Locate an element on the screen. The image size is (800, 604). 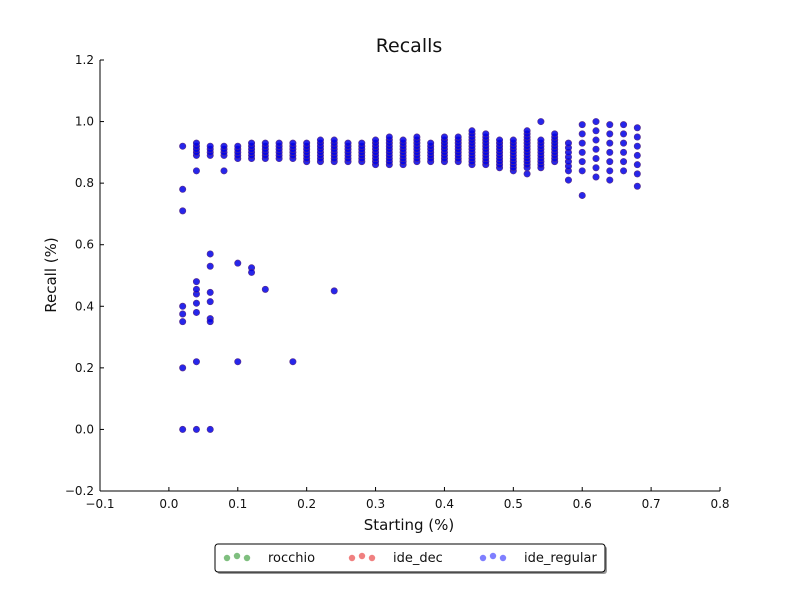
x-tick-label: 0.7 is located at coordinates (651, 504).